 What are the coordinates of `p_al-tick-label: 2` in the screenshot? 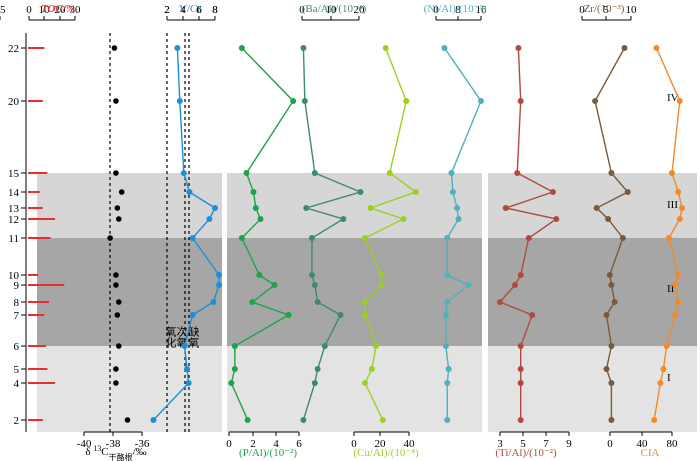 It's located at (253, 444).